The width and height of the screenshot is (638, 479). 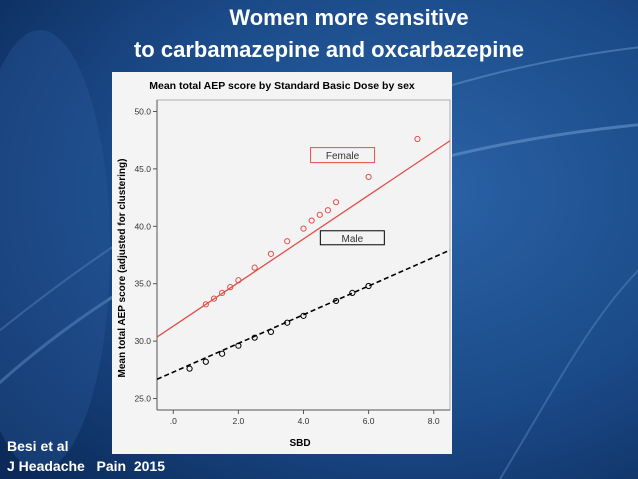 I want to click on female-line-label: Female, so click(x=343, y=156).